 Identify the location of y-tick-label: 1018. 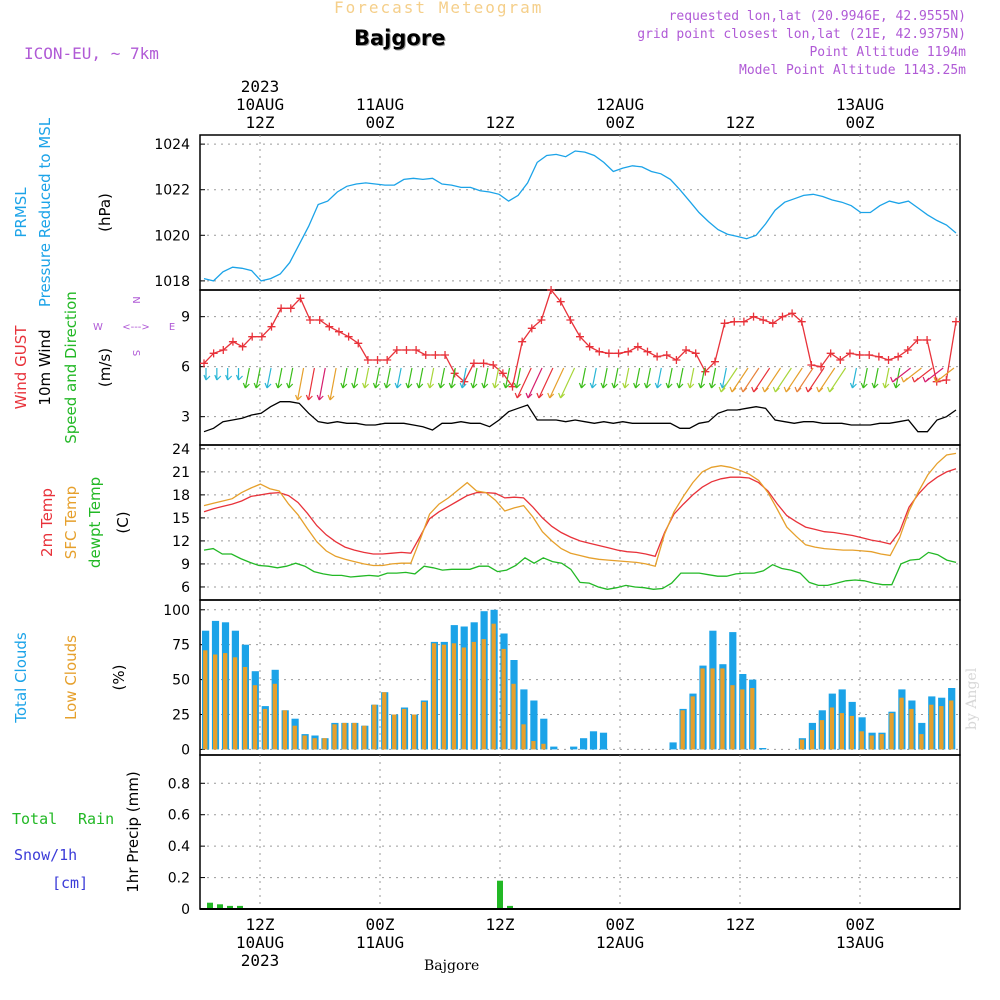
(172, 282).